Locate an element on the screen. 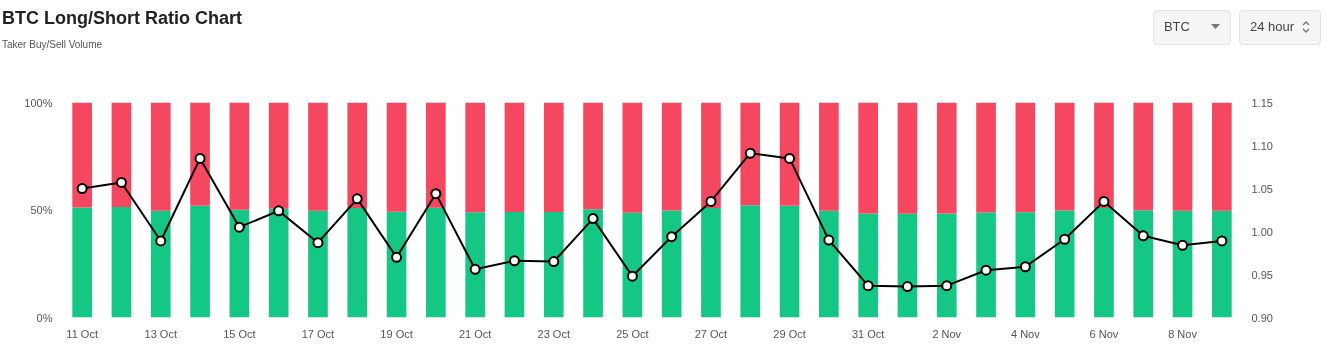 This screenshot has width=1327, height=344. y-tick-label: 0% is located at coordinates (44, 317).